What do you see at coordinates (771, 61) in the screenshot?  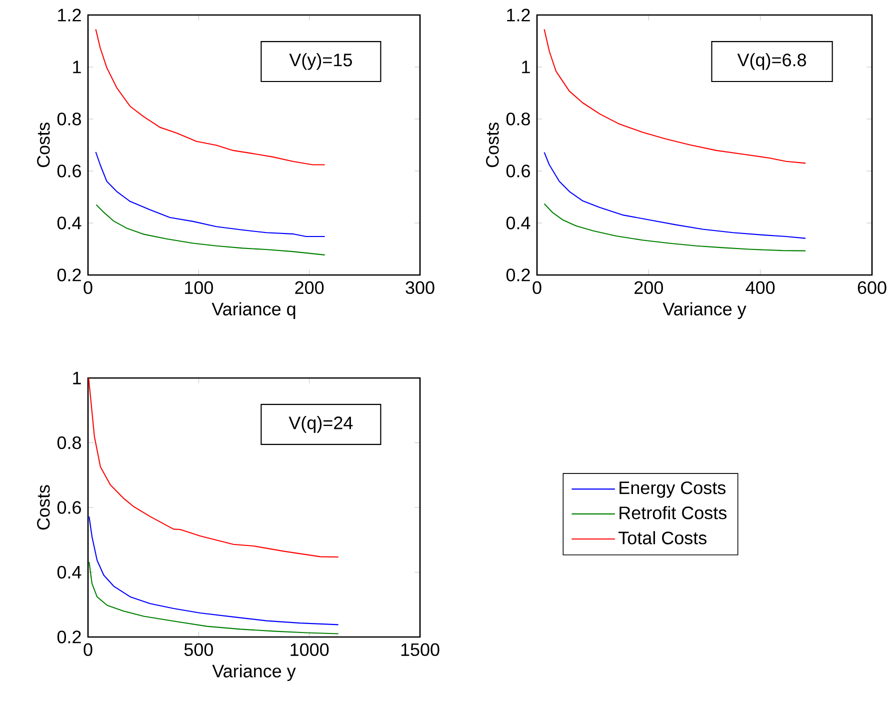 I see `annotation: V(q)=6.8` at bounding box center [771, 61].